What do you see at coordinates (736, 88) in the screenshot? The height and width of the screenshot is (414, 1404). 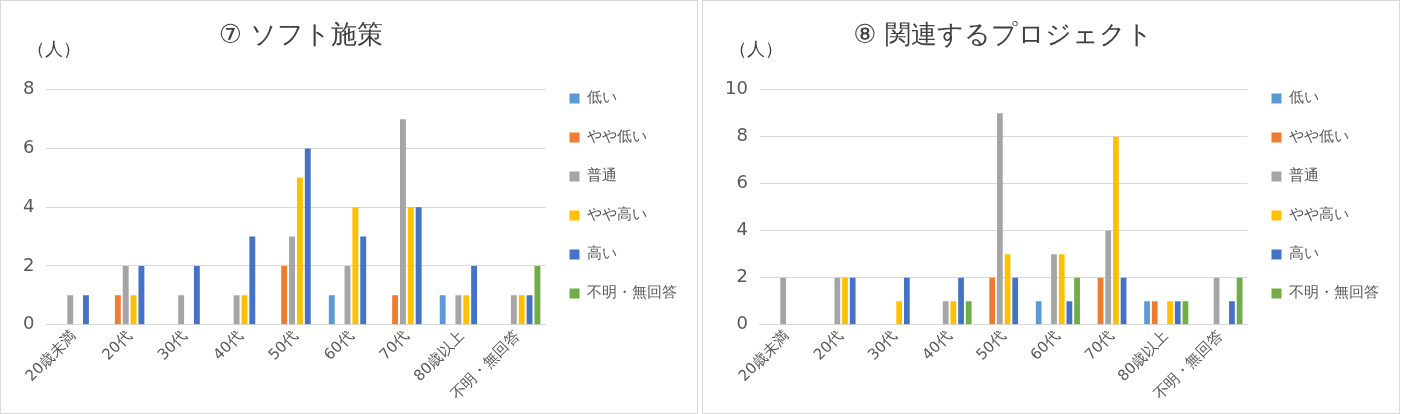 I see `y-tick-label: 10` at bounding box center [736, 88].